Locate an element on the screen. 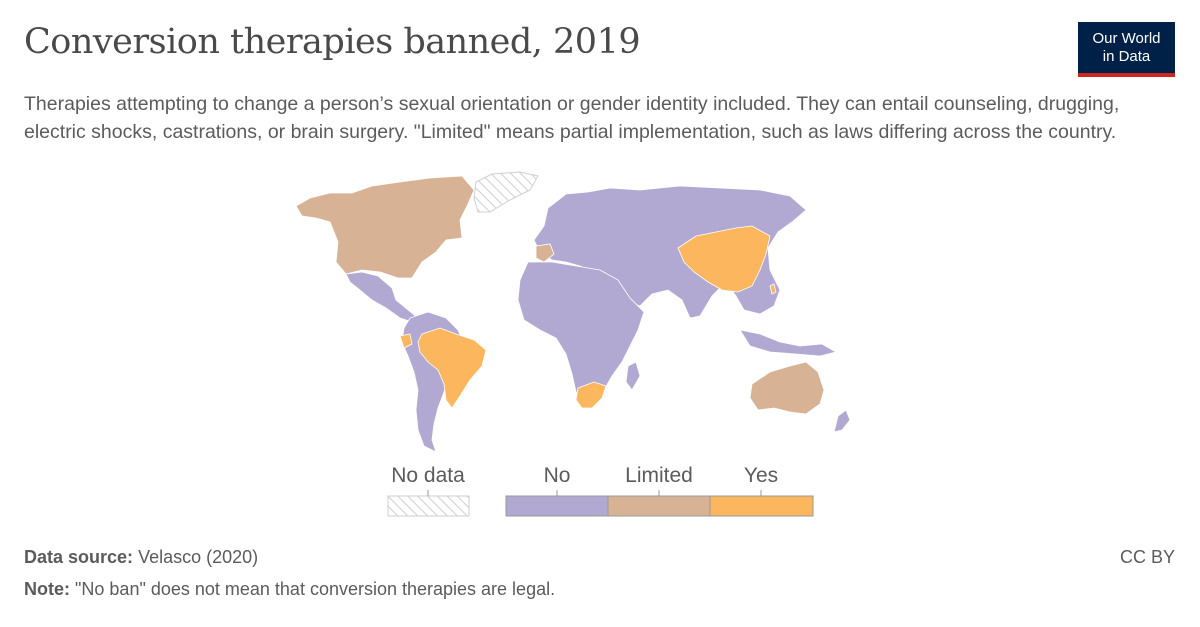 The height and width of the screenshot is (627, 1200). owid-logo: Our World in Data is located at coordinates (1126, 49).